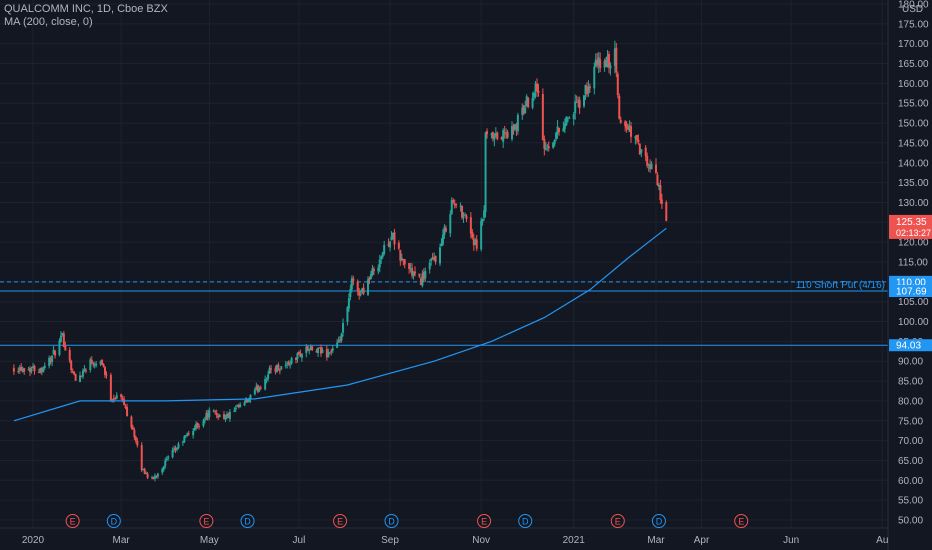 Image resolution: width=932 pixels, height=550 pixels. Describe the element at coordinates (86, 9) in the screenshot. I see `symbol-title: QUALCOMM INC, 1D, Cboe BZX` at that location.